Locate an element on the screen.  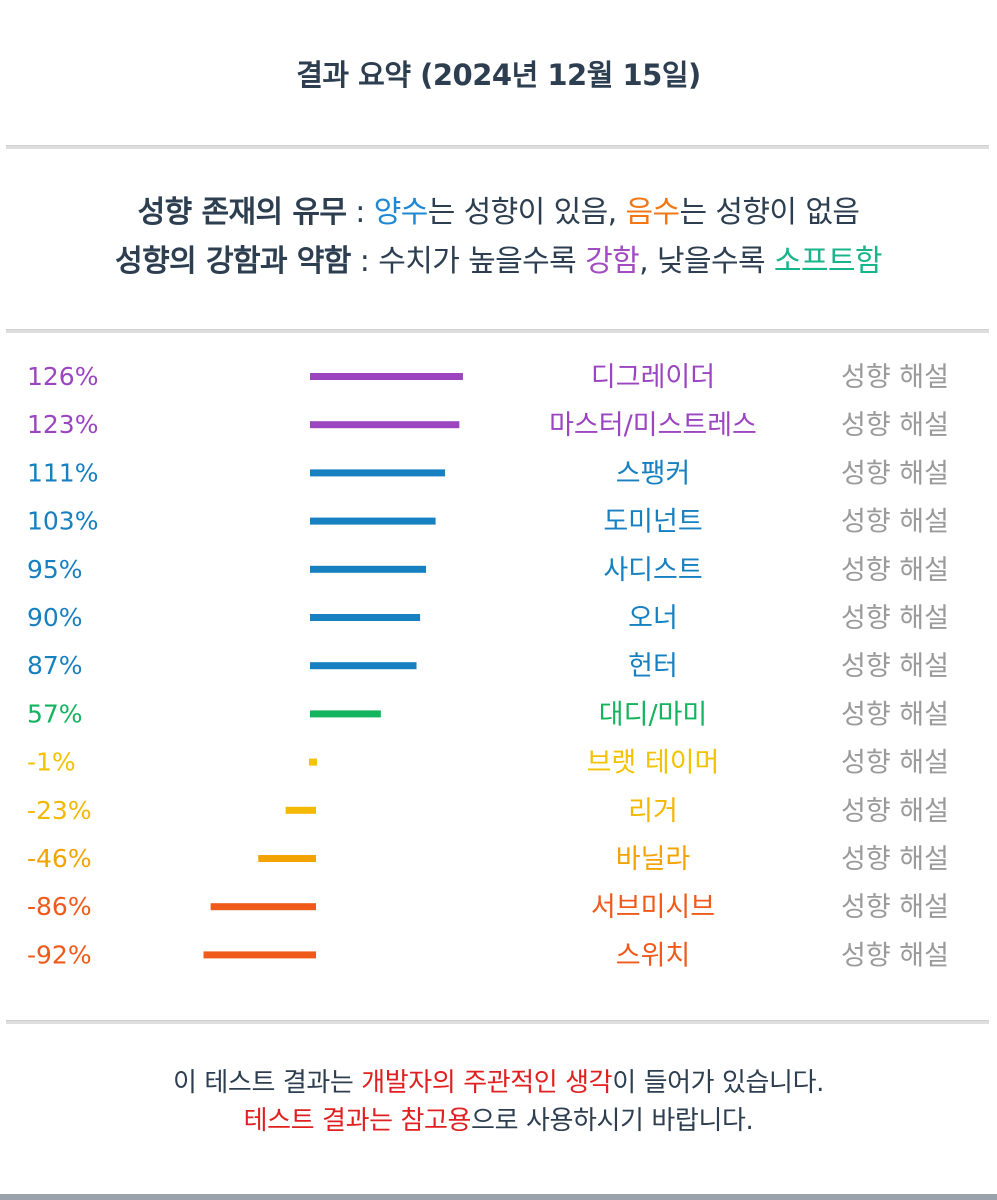
legend-positive-text: 는 성향이 있음, is located at coordinates (526, 212).